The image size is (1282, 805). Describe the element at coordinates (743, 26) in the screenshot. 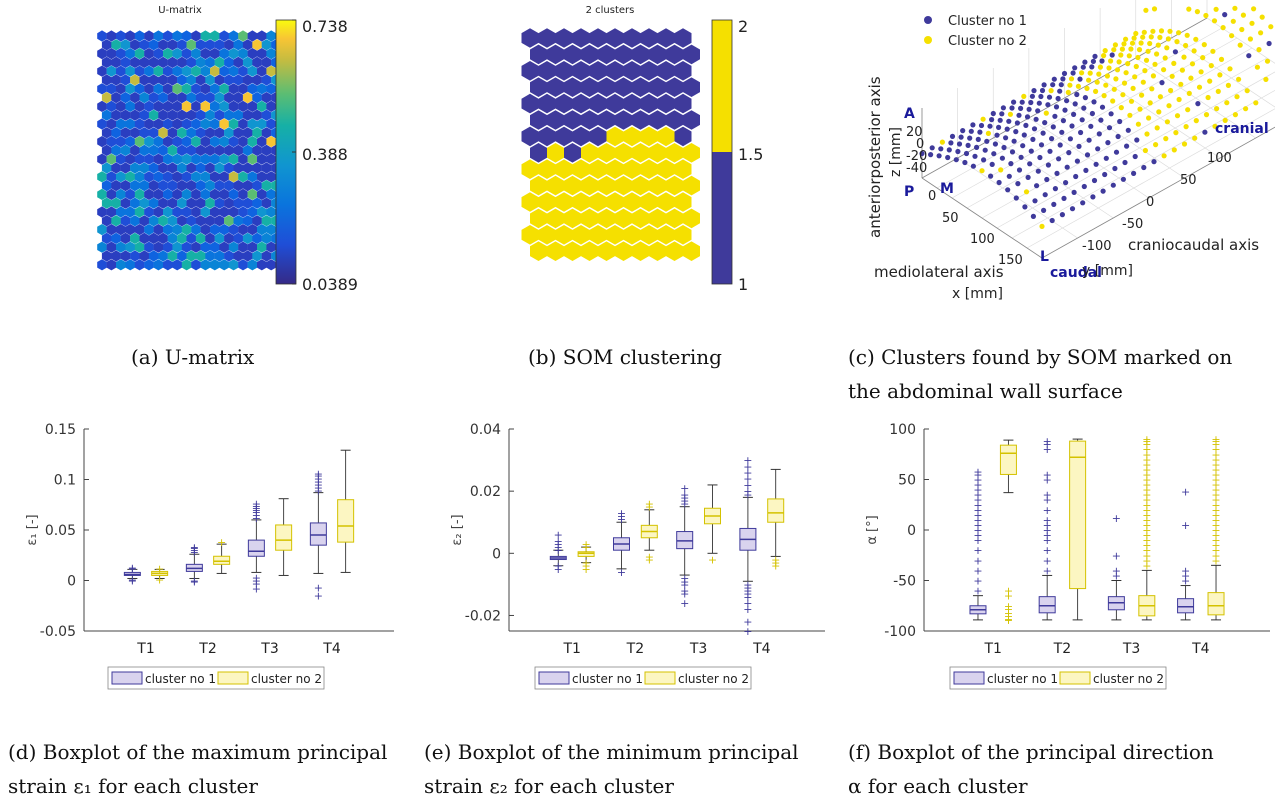

I see `som-colorbar-tick-max: 2` at that location.